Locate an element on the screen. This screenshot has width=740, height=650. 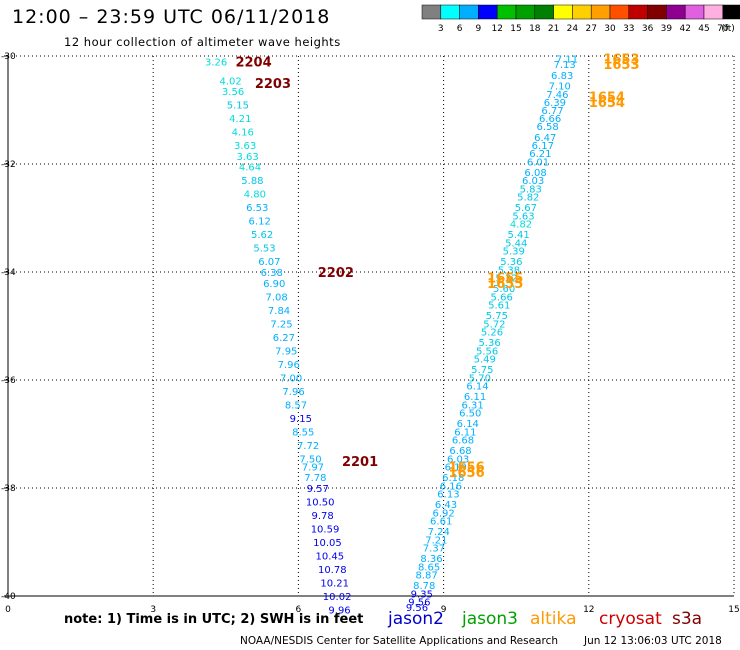
swh-data-label: 7.21 is located at coordinates (436, 540).